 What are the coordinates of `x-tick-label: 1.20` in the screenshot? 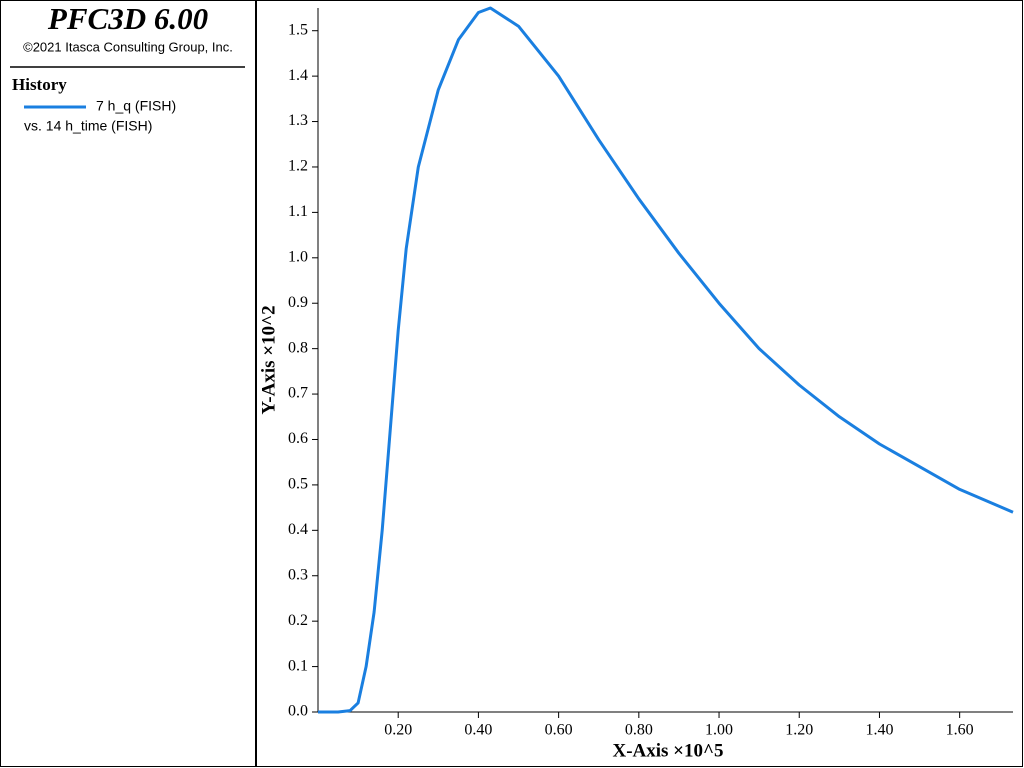 It's located at (799, 730).